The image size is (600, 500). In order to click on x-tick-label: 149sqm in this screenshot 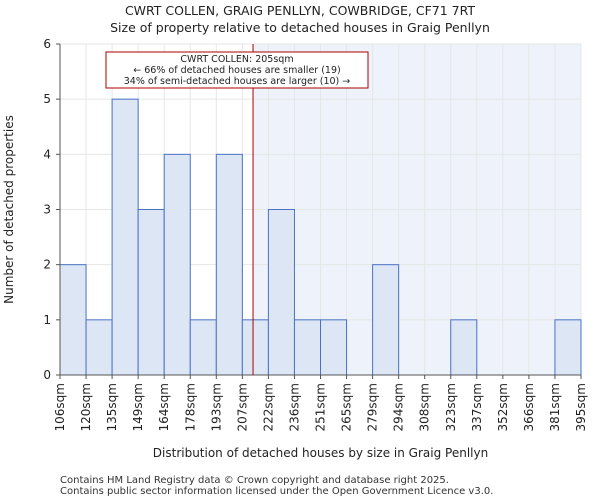, I will do `click(138, 407)`.